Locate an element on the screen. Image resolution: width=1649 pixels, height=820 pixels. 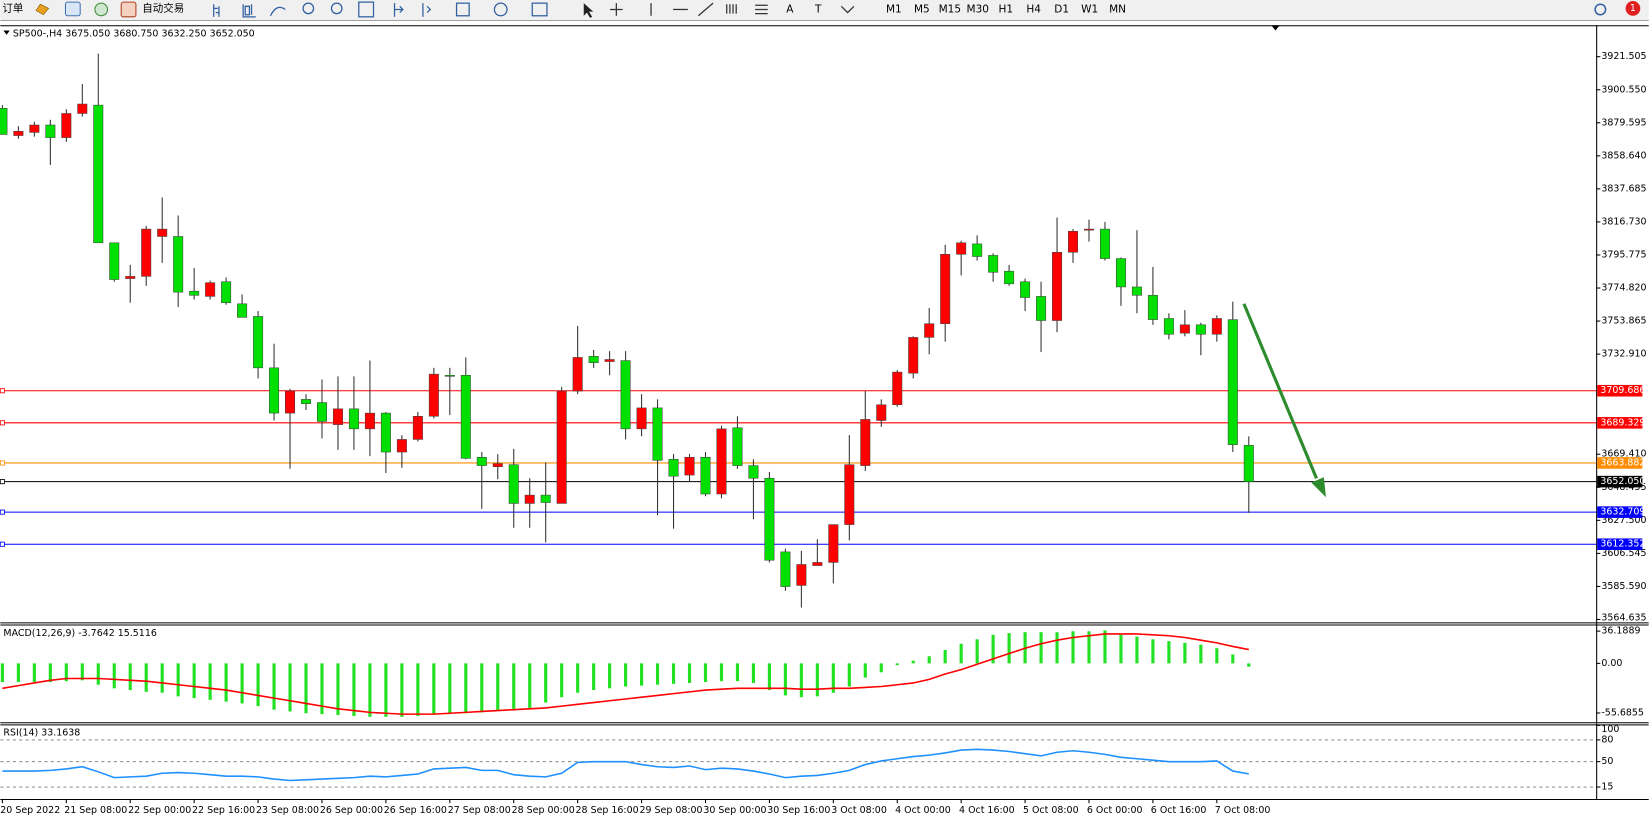
y-tick-label: 3564.635 is located at coordinates (1623, 618).